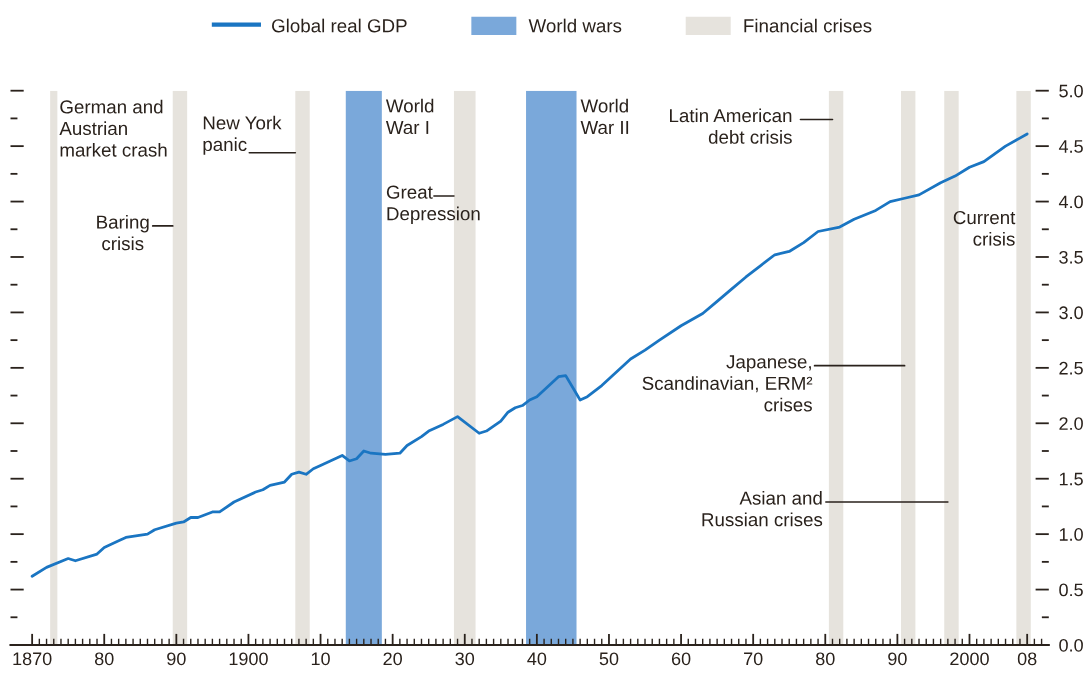 The height and width of the screenshot is (677, 1086). What do you see at coordinates (1071, 423) in the screenshot?
I see `y-tick-label: 2.0` at bounding box center [1071, 423].